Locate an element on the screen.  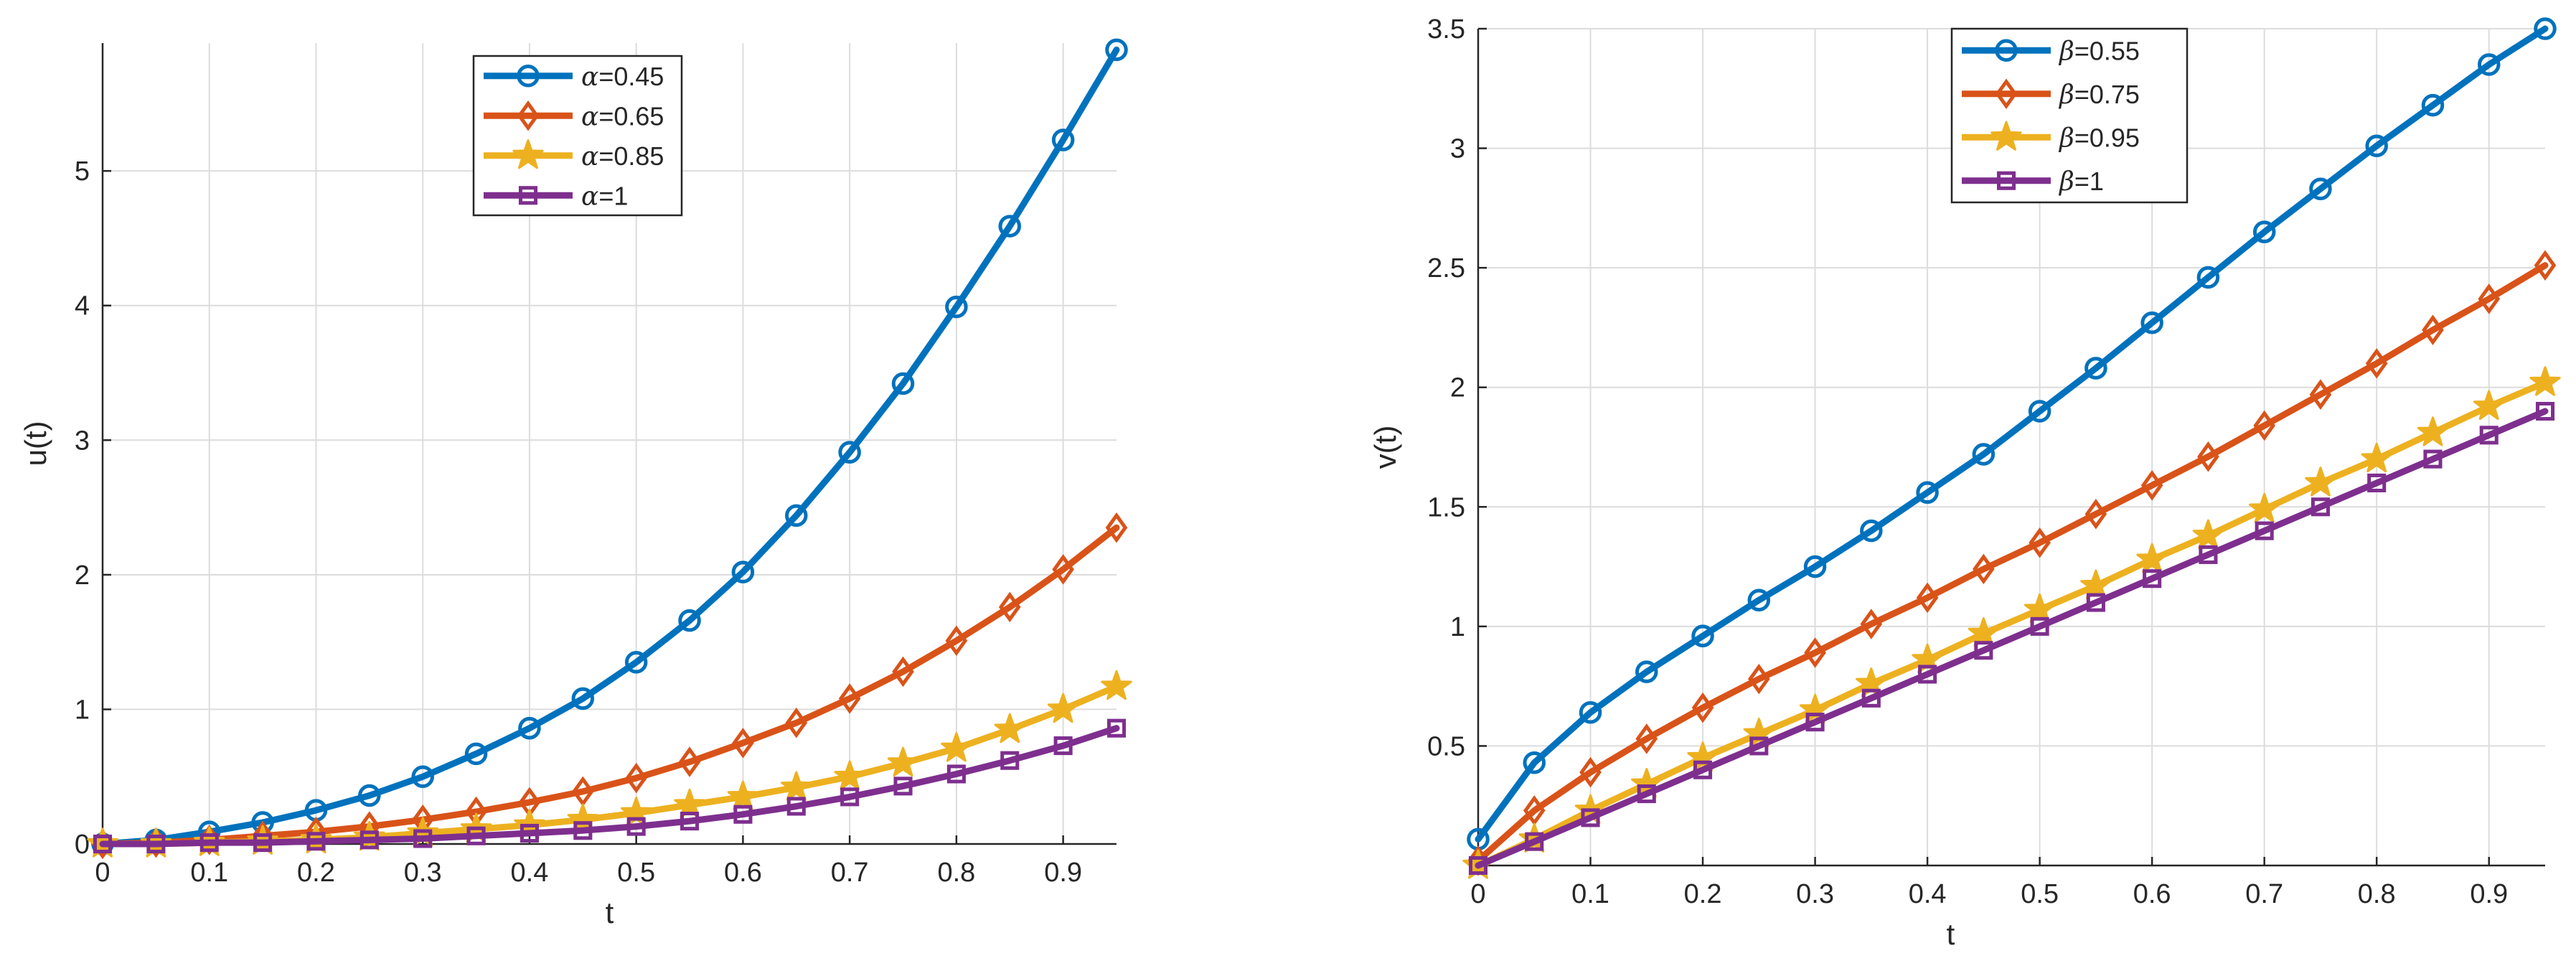
x-tick-label: 0.4 is located at coordinates (1928, 894).